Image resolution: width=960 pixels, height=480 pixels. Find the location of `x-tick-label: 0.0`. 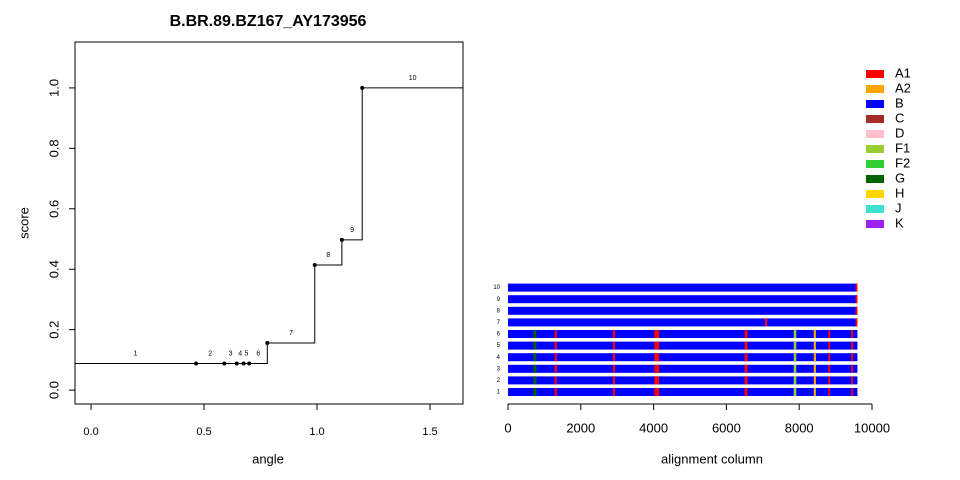

x-tick-label: 0.0 is located at coordinates (90, 432).